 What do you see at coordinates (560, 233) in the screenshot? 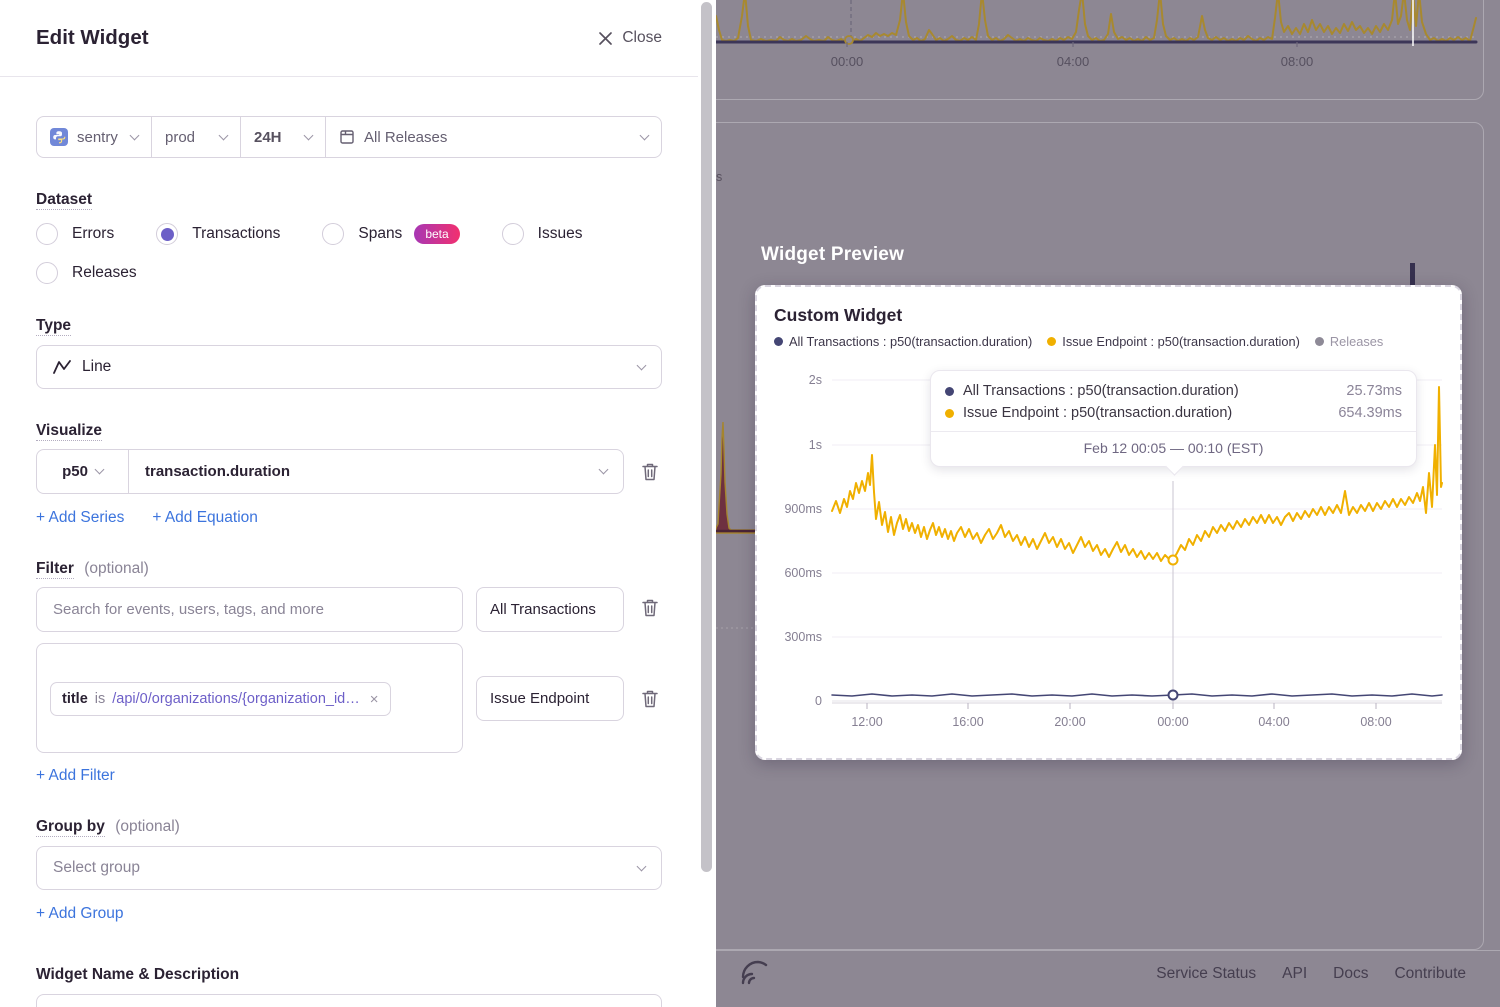
I see `radio-label: Issues` at bounding box center [560, 233].